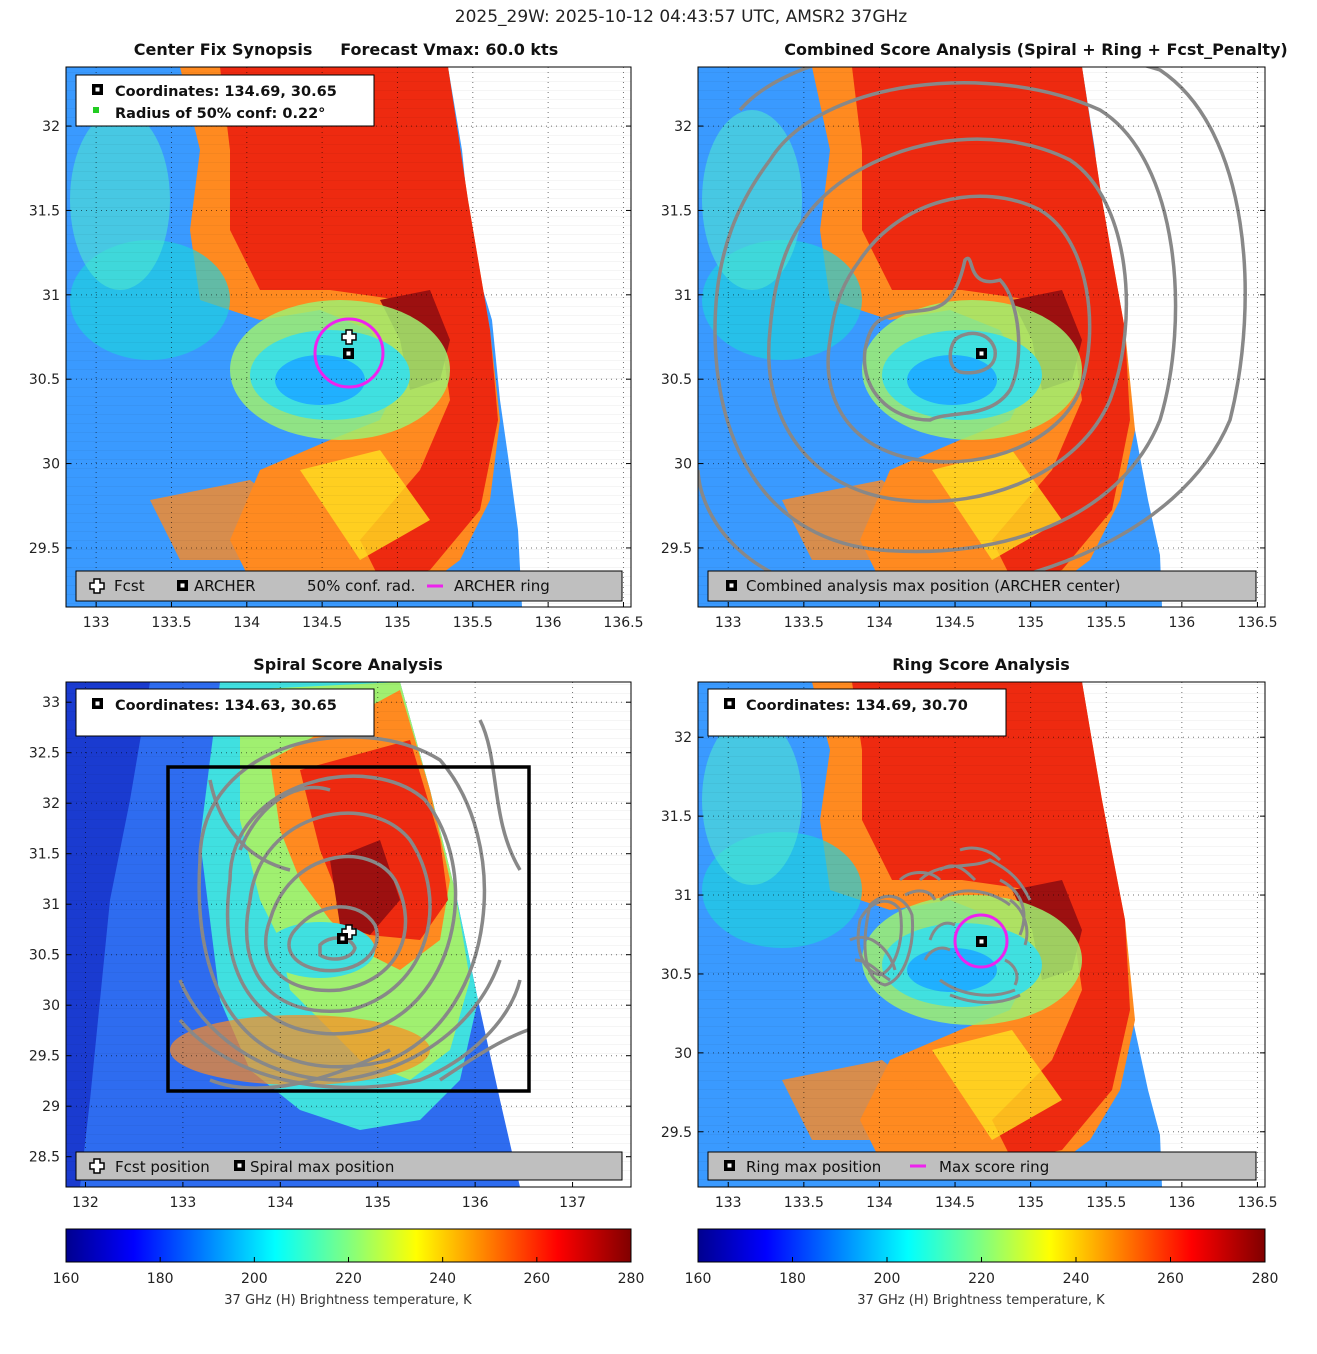 The image size is (1317, 1354). Describe the element at coordinates (322, 1167) in the screenshot. I see `legend-spiral-max: Spiral max position` at that location.